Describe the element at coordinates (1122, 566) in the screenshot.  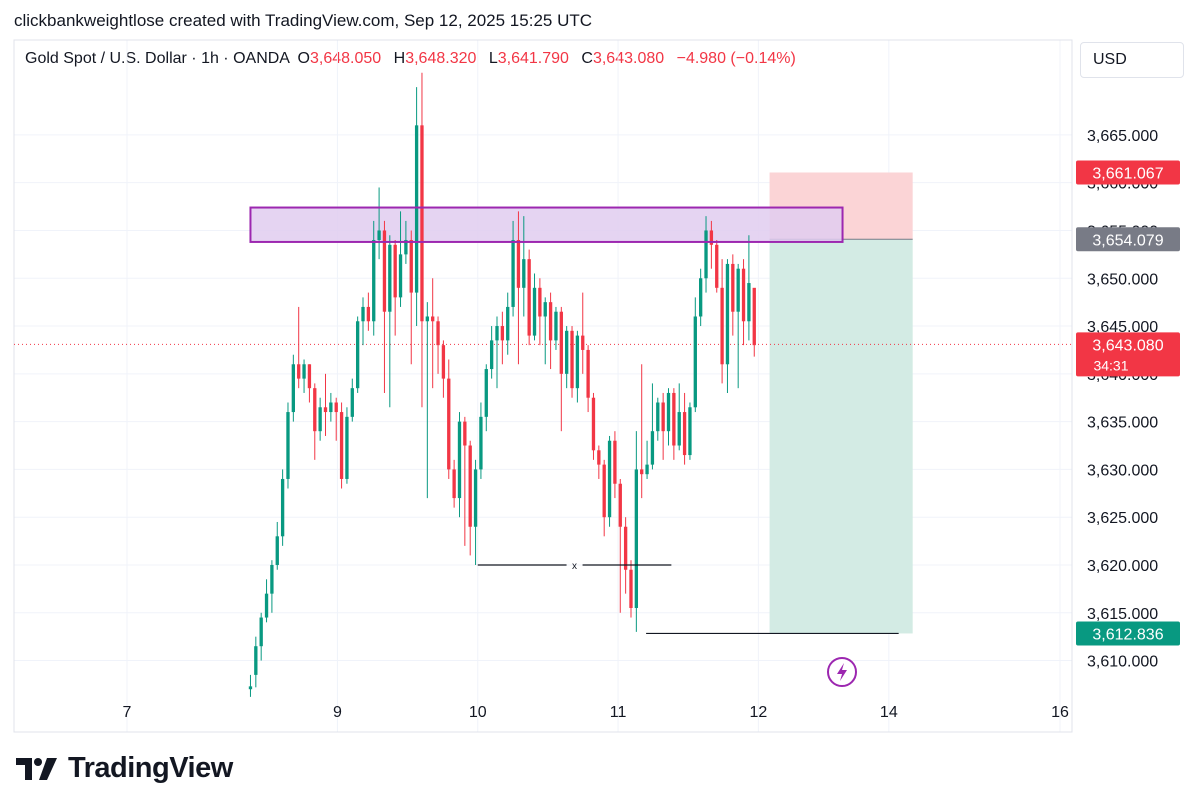
I see `y-tick-label: 3,620.000` at that location.